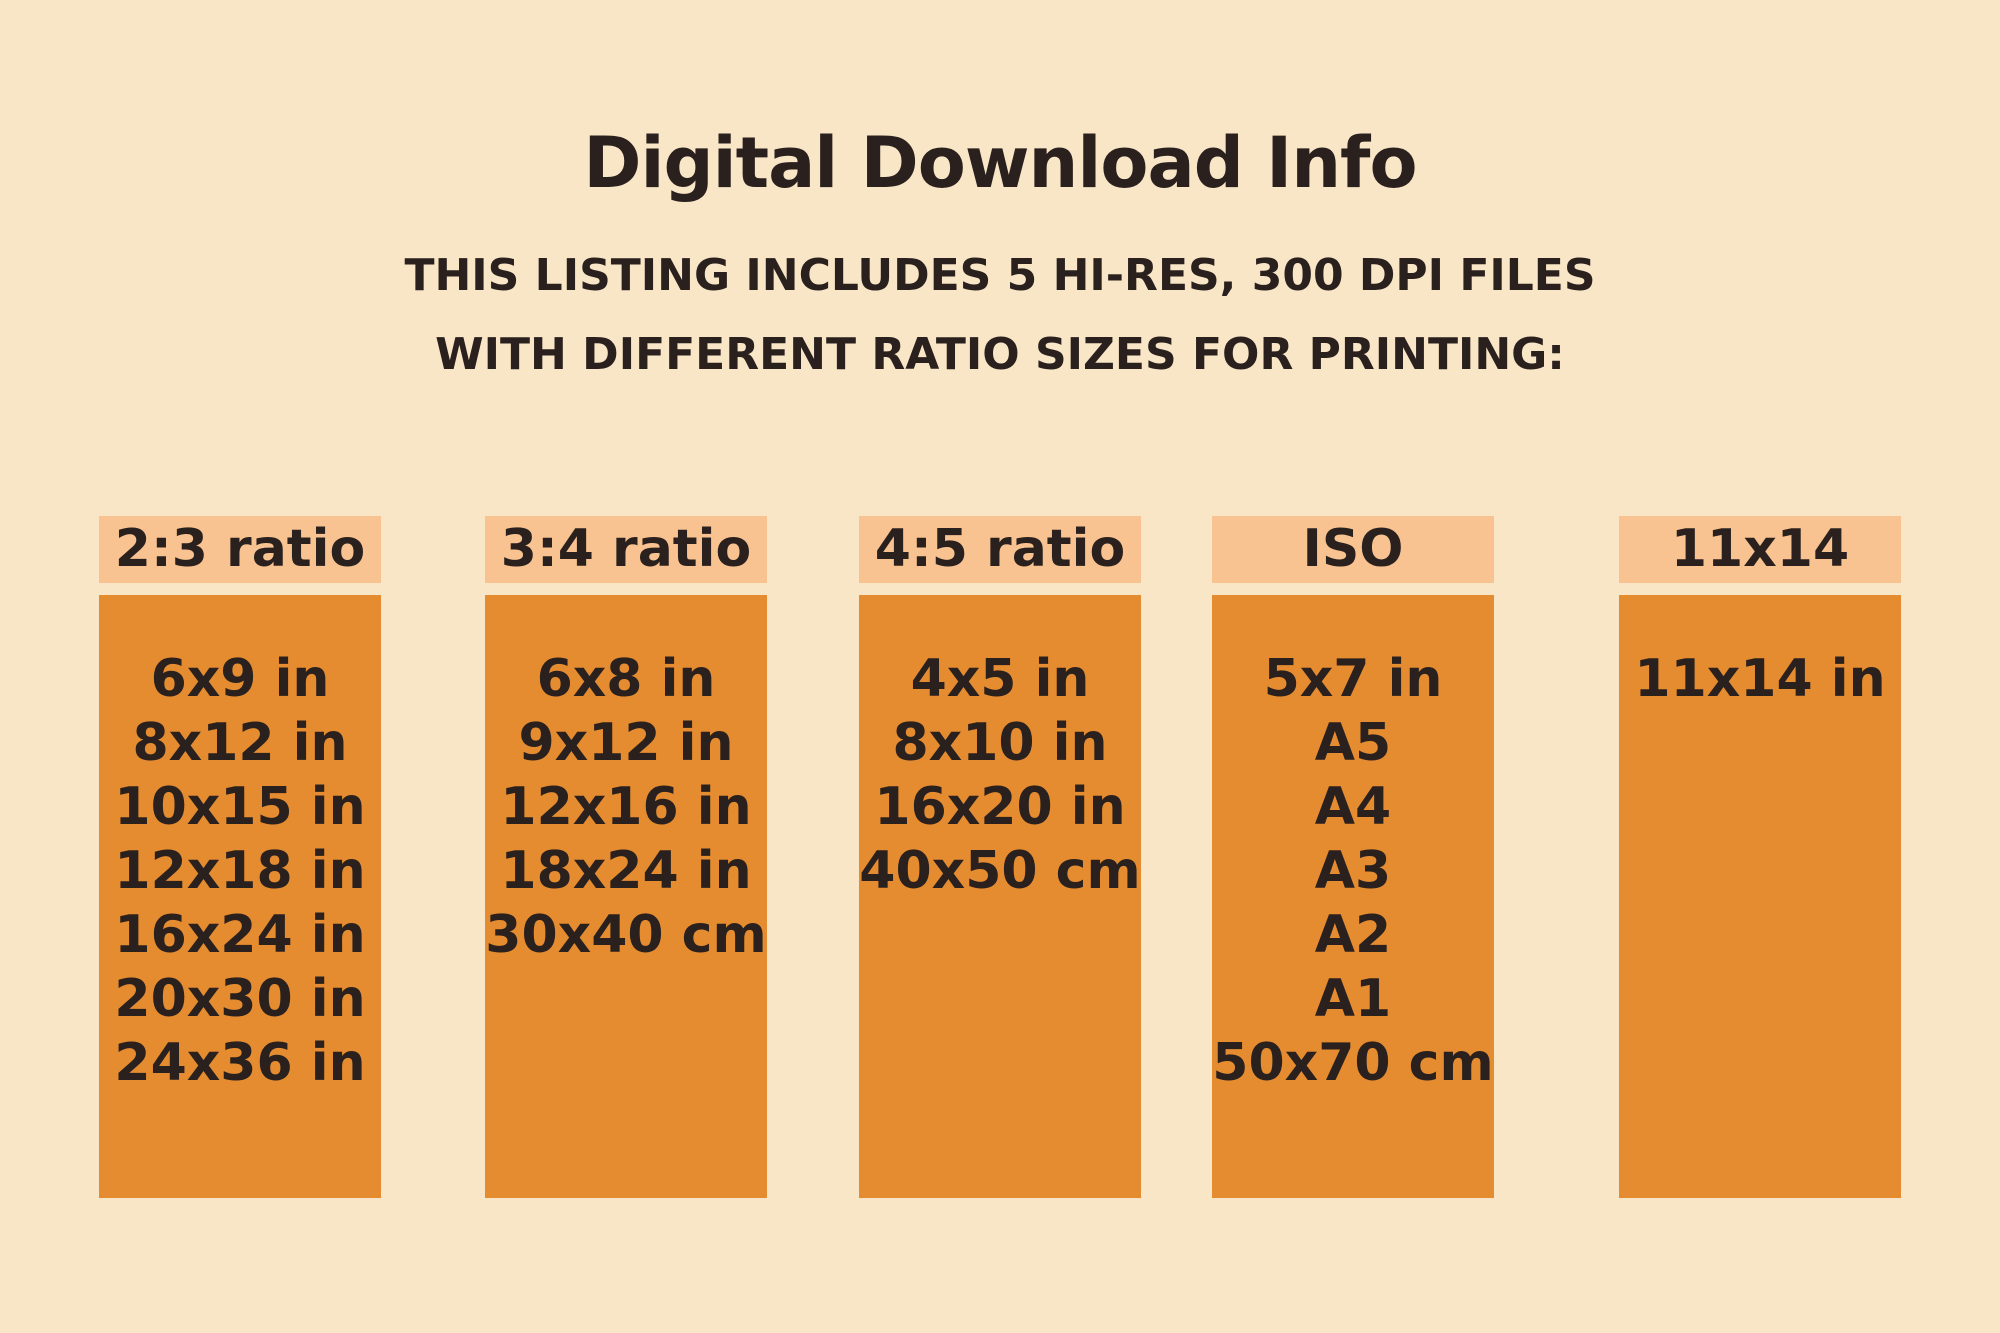  I want to click on size-item: 30x40 cm, so click(626, 935).